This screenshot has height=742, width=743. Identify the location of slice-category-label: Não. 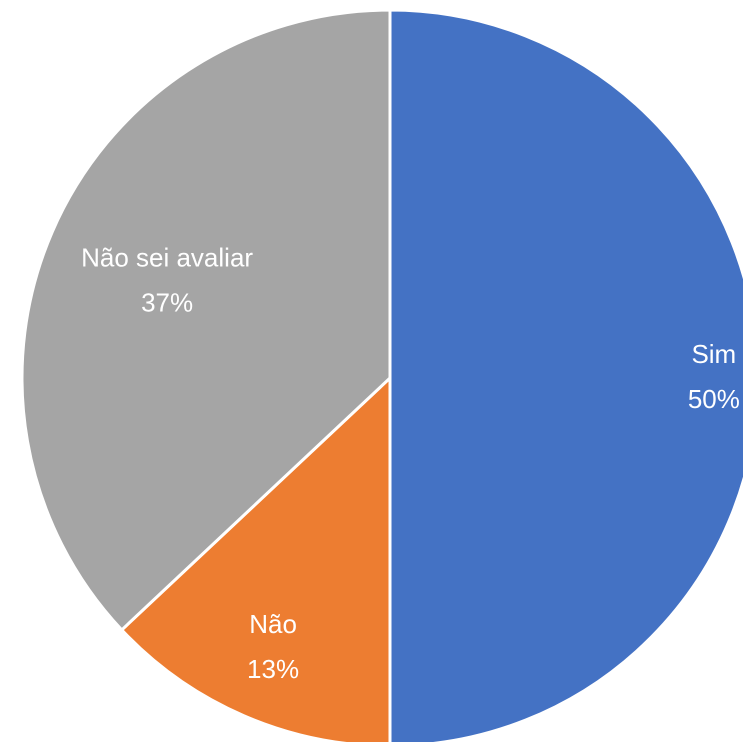
(273, 624).